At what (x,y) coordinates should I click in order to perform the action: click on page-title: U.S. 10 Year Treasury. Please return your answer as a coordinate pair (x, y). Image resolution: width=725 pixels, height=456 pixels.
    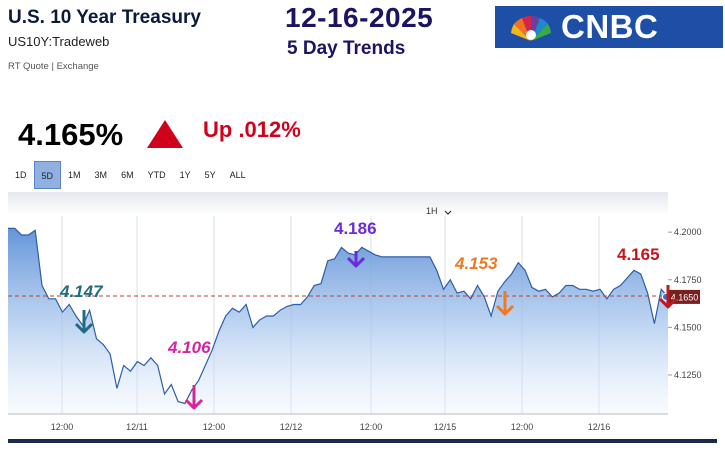
    Looking at the image, I should click on (104, 17).